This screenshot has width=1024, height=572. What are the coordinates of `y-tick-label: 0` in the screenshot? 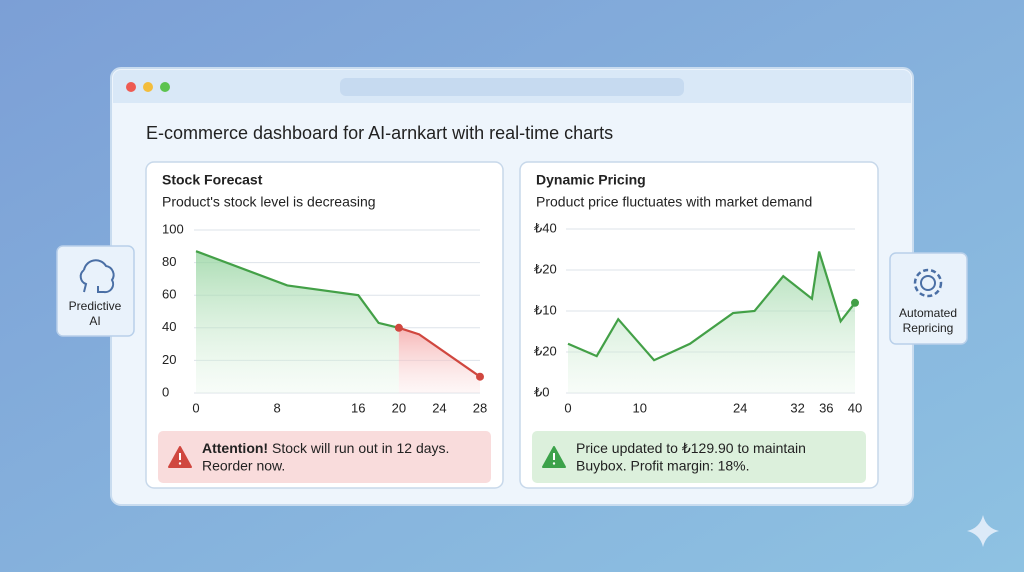 It's located at (165, 391).